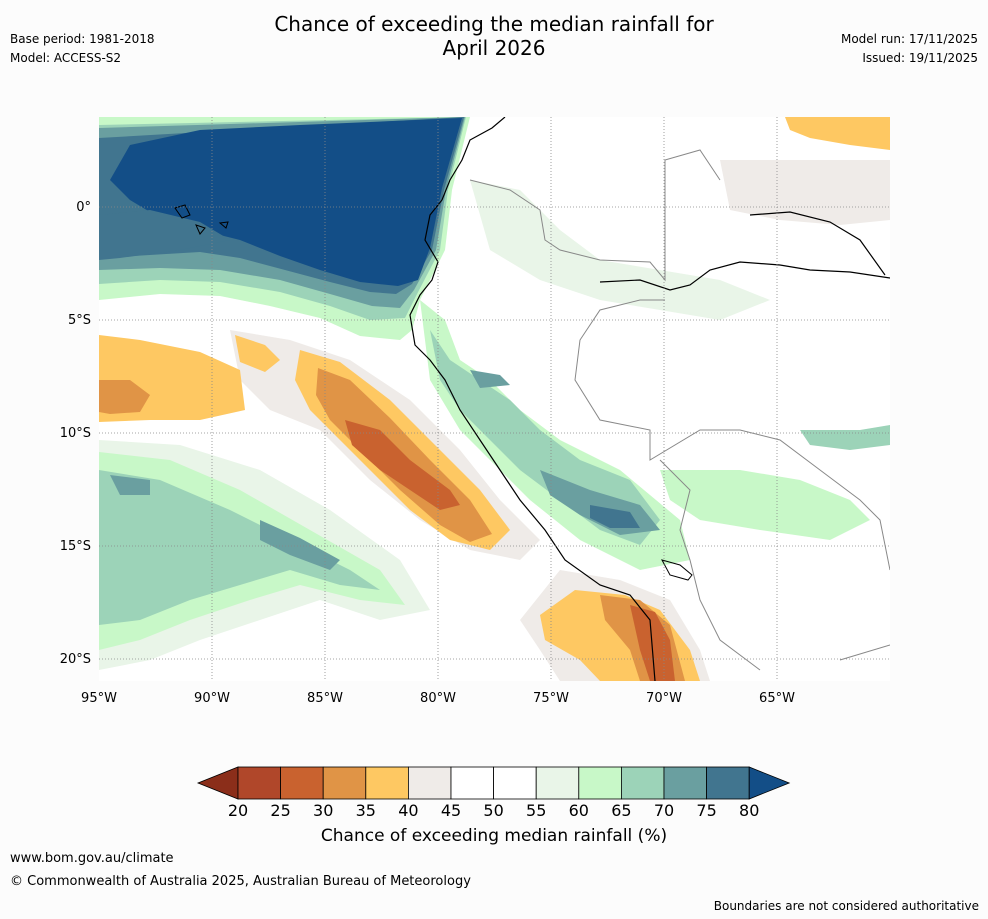 The height and width of the screenshot is (919, 988). Describe the element at coordinates (438, 698) in the screenshot. I see `lon-label: 80°W` at that location.